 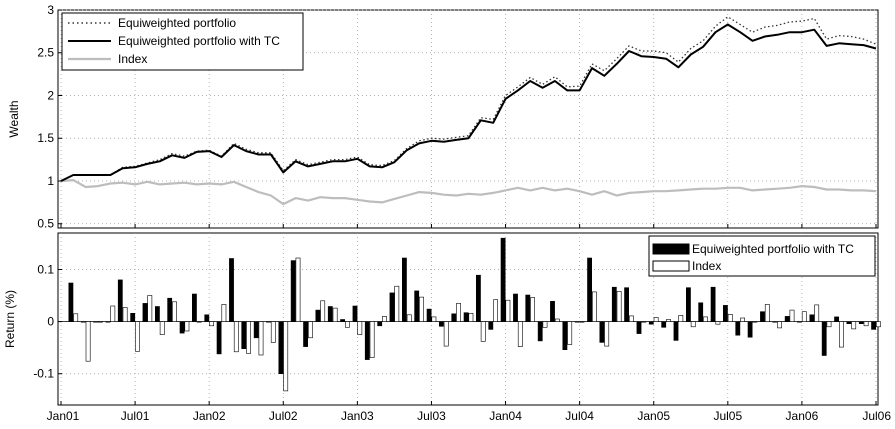 I want to click on wealth-y-tick-label: 2, so click(x=50, y=95).